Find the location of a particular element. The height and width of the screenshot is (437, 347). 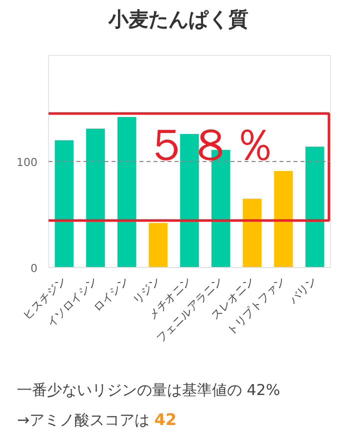

y-tick-label: 100 is located at coordinates (27, 162).